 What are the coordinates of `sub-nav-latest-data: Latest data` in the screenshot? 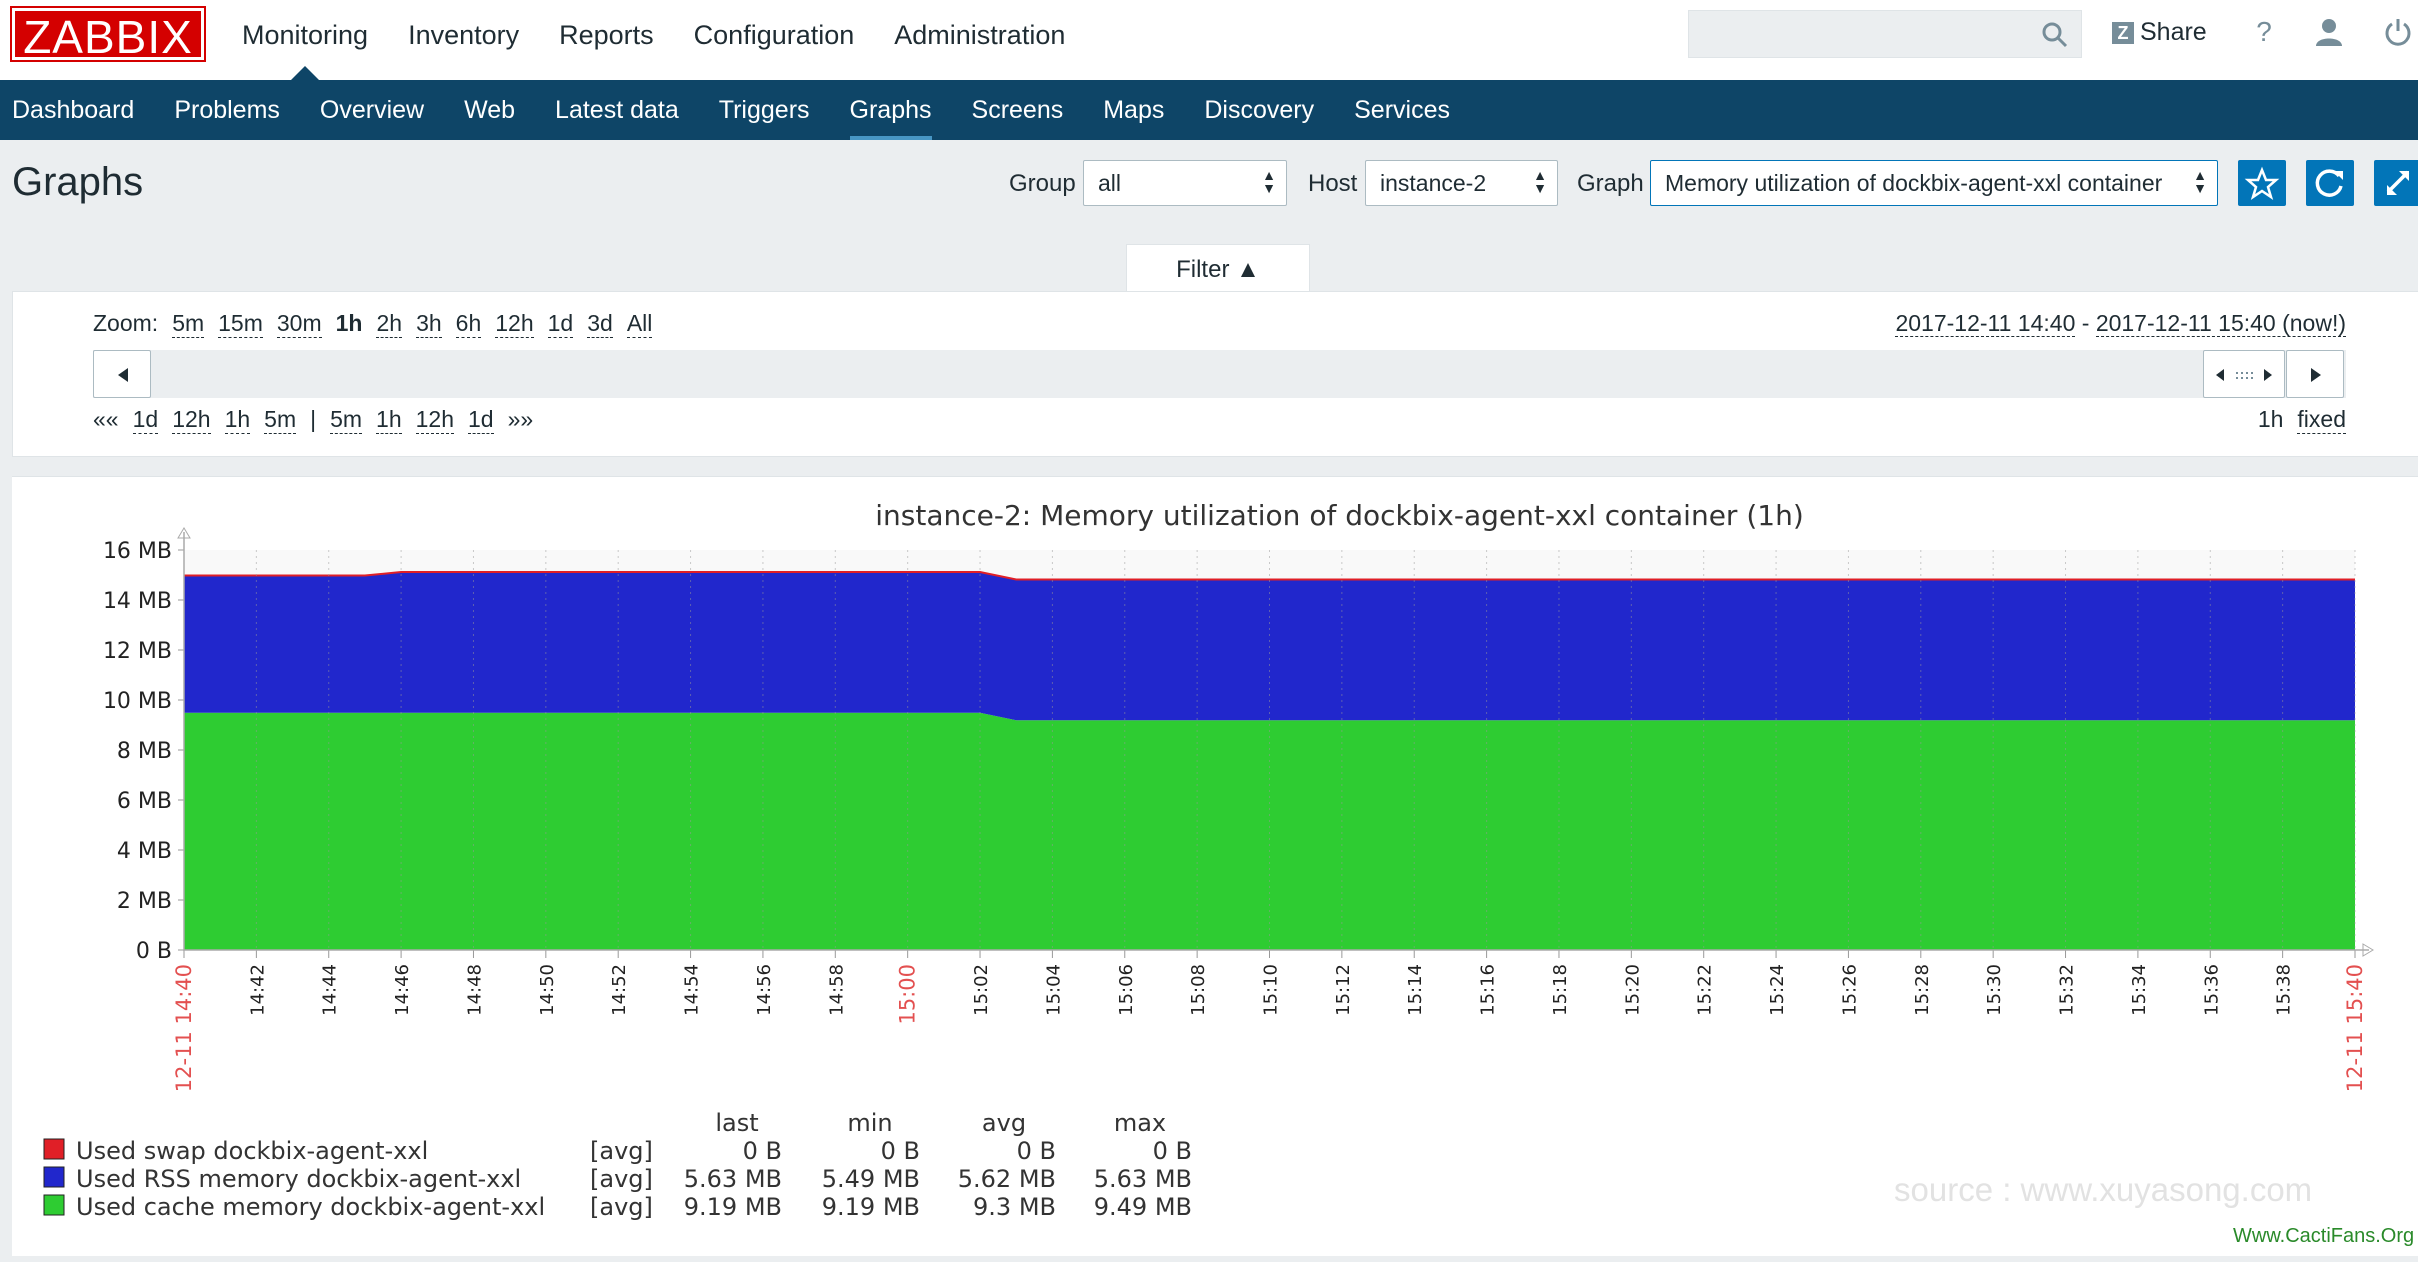 It's located at (617, 110).